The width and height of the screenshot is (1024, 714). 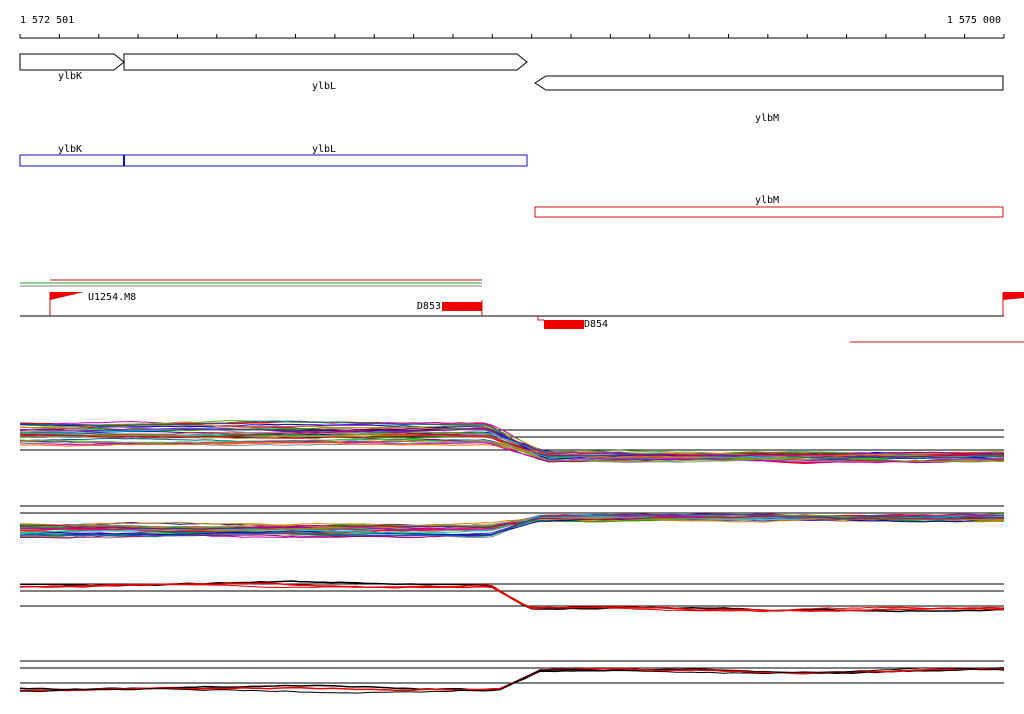 I want to click on feature-label: D854, so click(x=596, y=324).